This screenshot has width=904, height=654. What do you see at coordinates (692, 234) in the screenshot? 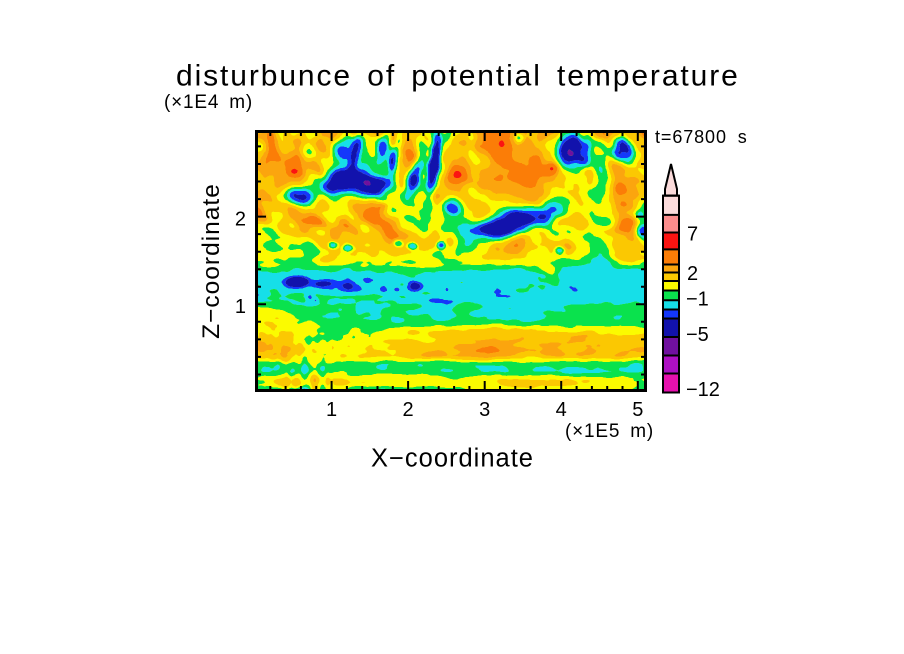
I see `svg-text: 7` at bounding box center [692, 234].